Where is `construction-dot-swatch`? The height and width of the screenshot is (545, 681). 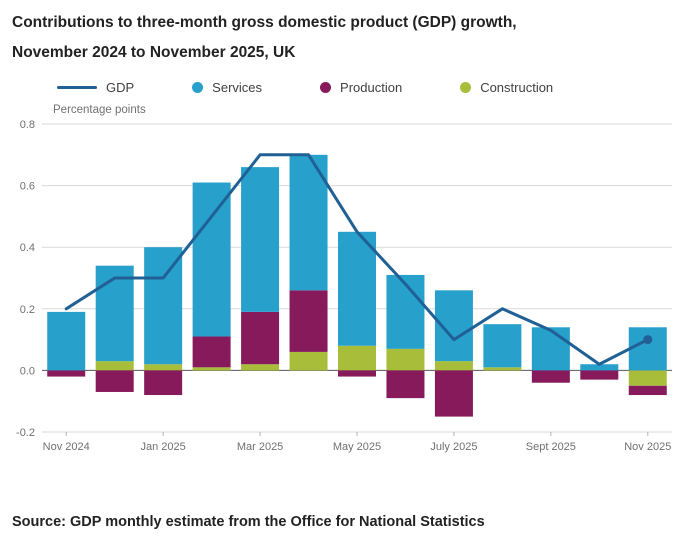
construction-dot-swatch is located at coordinates (466, 87).